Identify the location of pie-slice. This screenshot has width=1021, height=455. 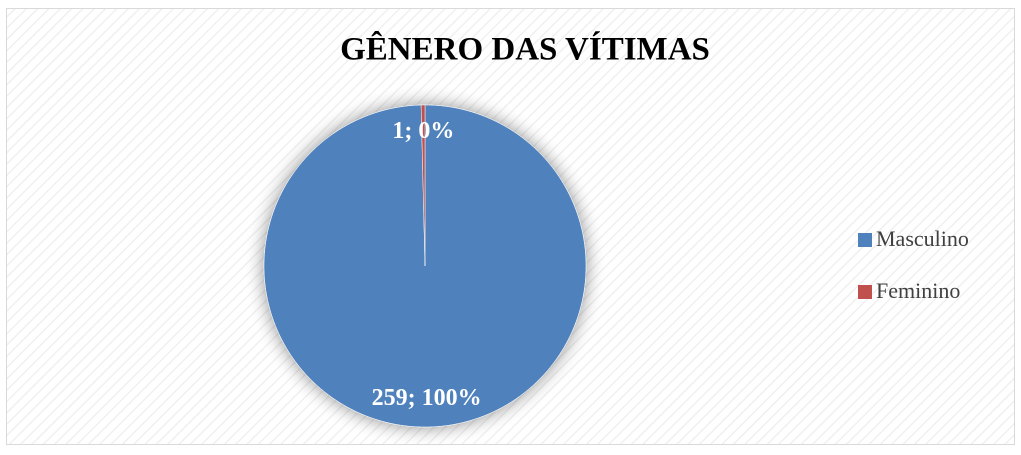
(423, 185).